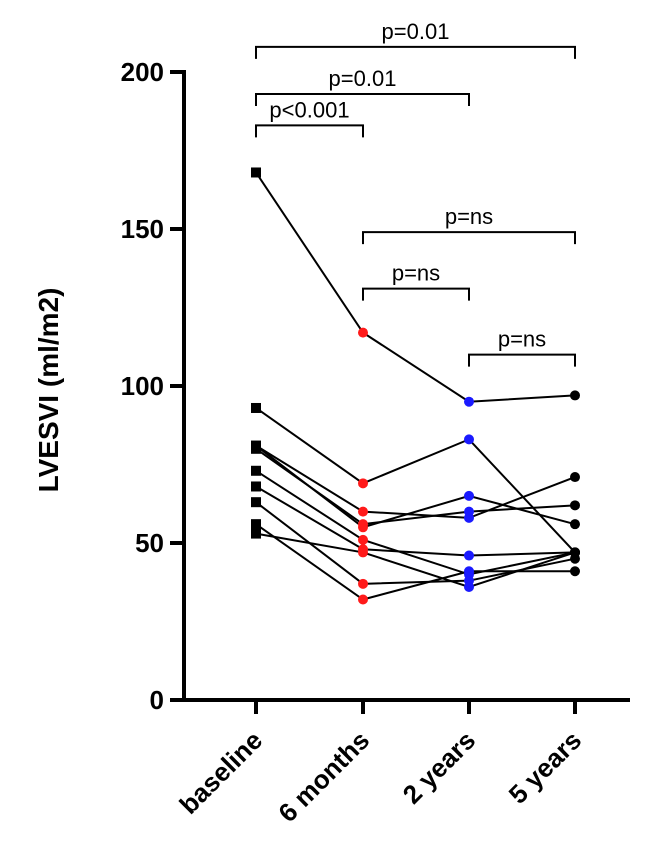 The image size is (646, 849). I want to click on x-tick-label: baseline, so click(220, 772).